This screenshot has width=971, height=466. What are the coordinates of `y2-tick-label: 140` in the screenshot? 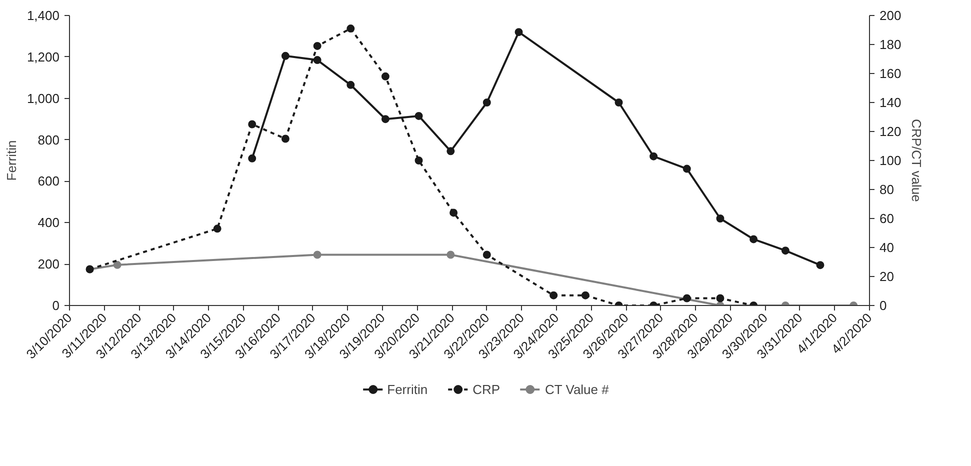 It's located at (891, 102).